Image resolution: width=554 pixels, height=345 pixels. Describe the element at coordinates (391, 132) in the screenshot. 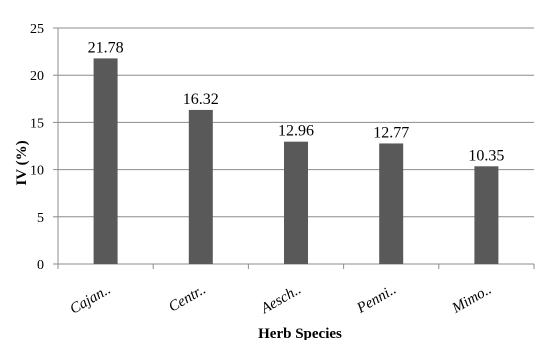

I see `data-label: 12.77` at that location.